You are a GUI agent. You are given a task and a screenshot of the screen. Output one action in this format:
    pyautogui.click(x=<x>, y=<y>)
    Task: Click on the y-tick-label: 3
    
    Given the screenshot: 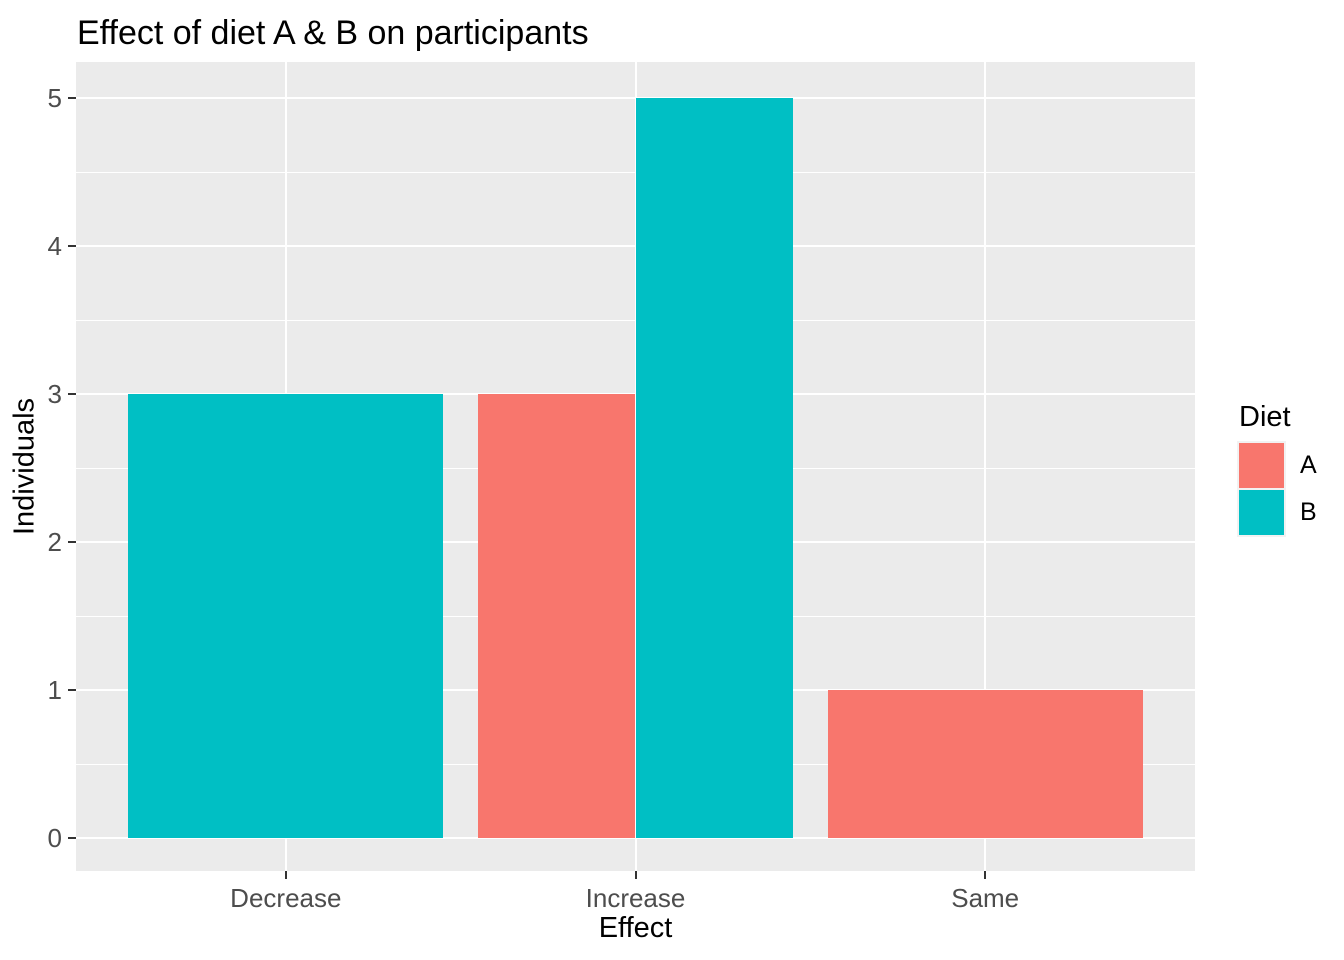 What is the action you would take?
    pyautogui.click(x=54, y=394)
    